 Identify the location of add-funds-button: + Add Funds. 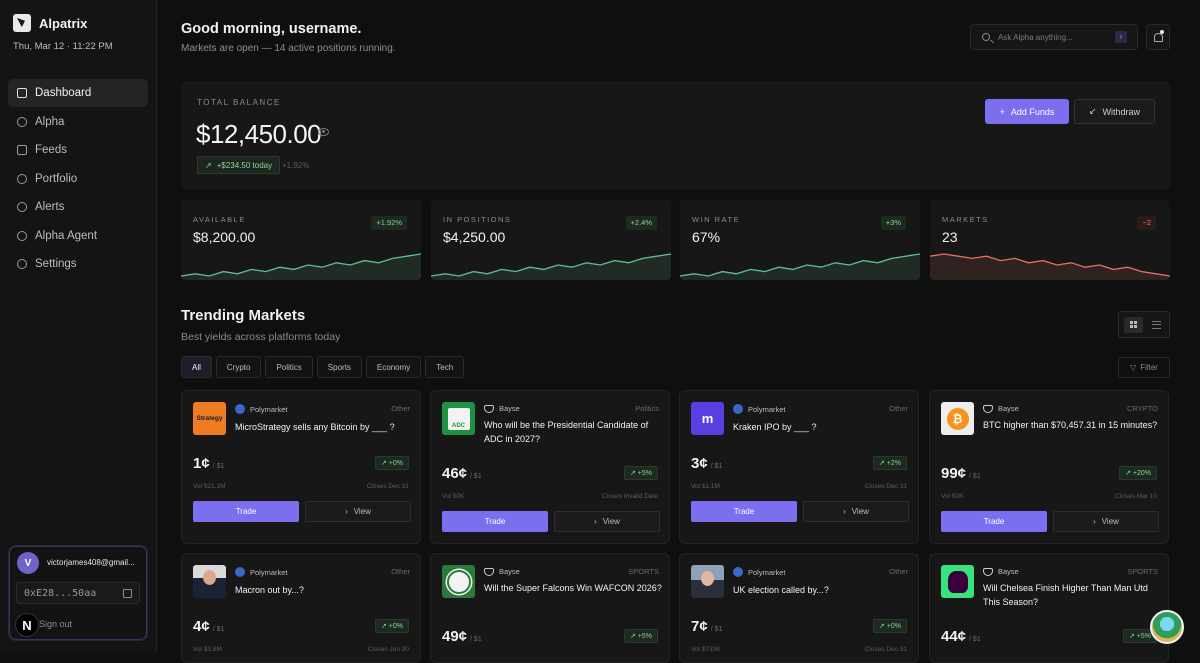
(1027, 111).